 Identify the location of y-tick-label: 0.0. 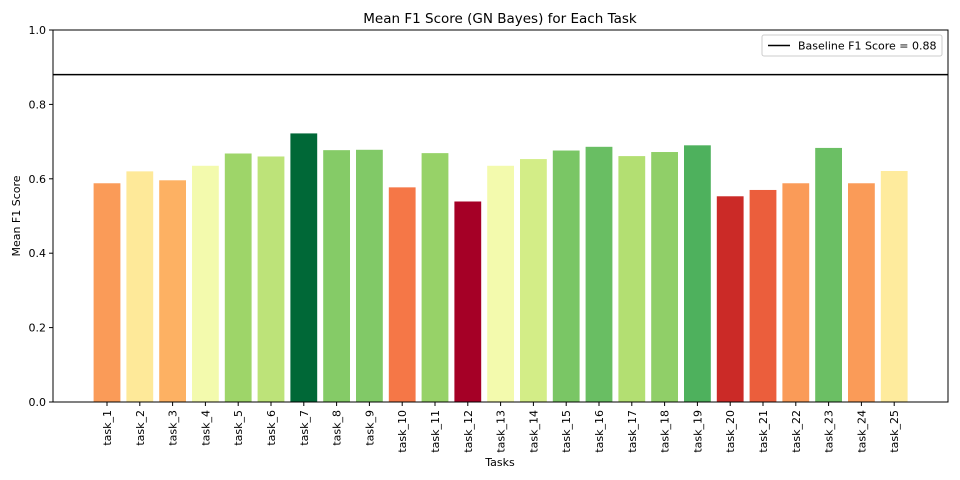
(38, 402).